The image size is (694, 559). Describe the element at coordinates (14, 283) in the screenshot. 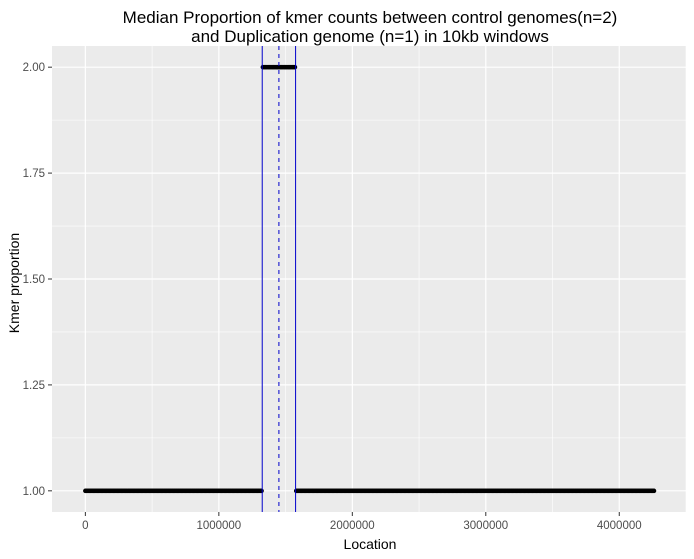

I see `y-axis-title: Kmer proportion` at that location.